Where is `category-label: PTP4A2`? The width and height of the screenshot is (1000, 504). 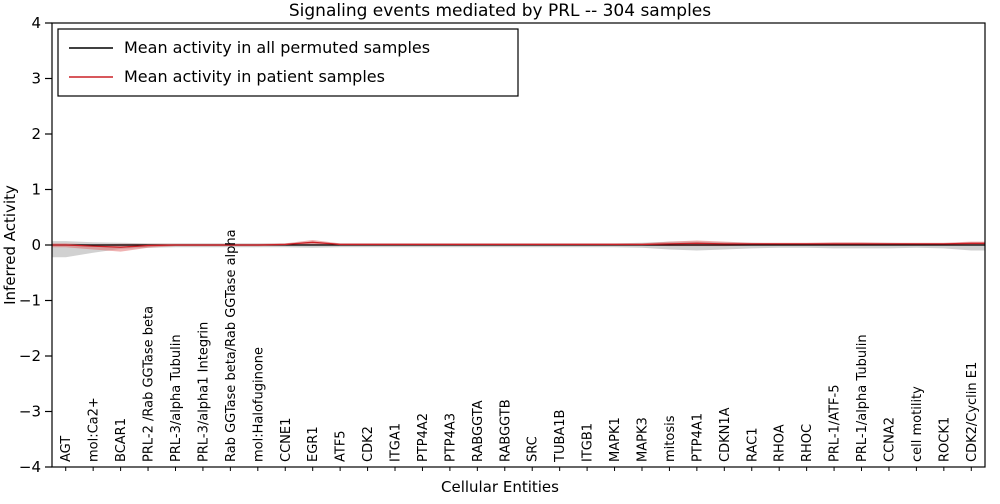 category-label: PTP4A2 is located at coordinates (423, 437).